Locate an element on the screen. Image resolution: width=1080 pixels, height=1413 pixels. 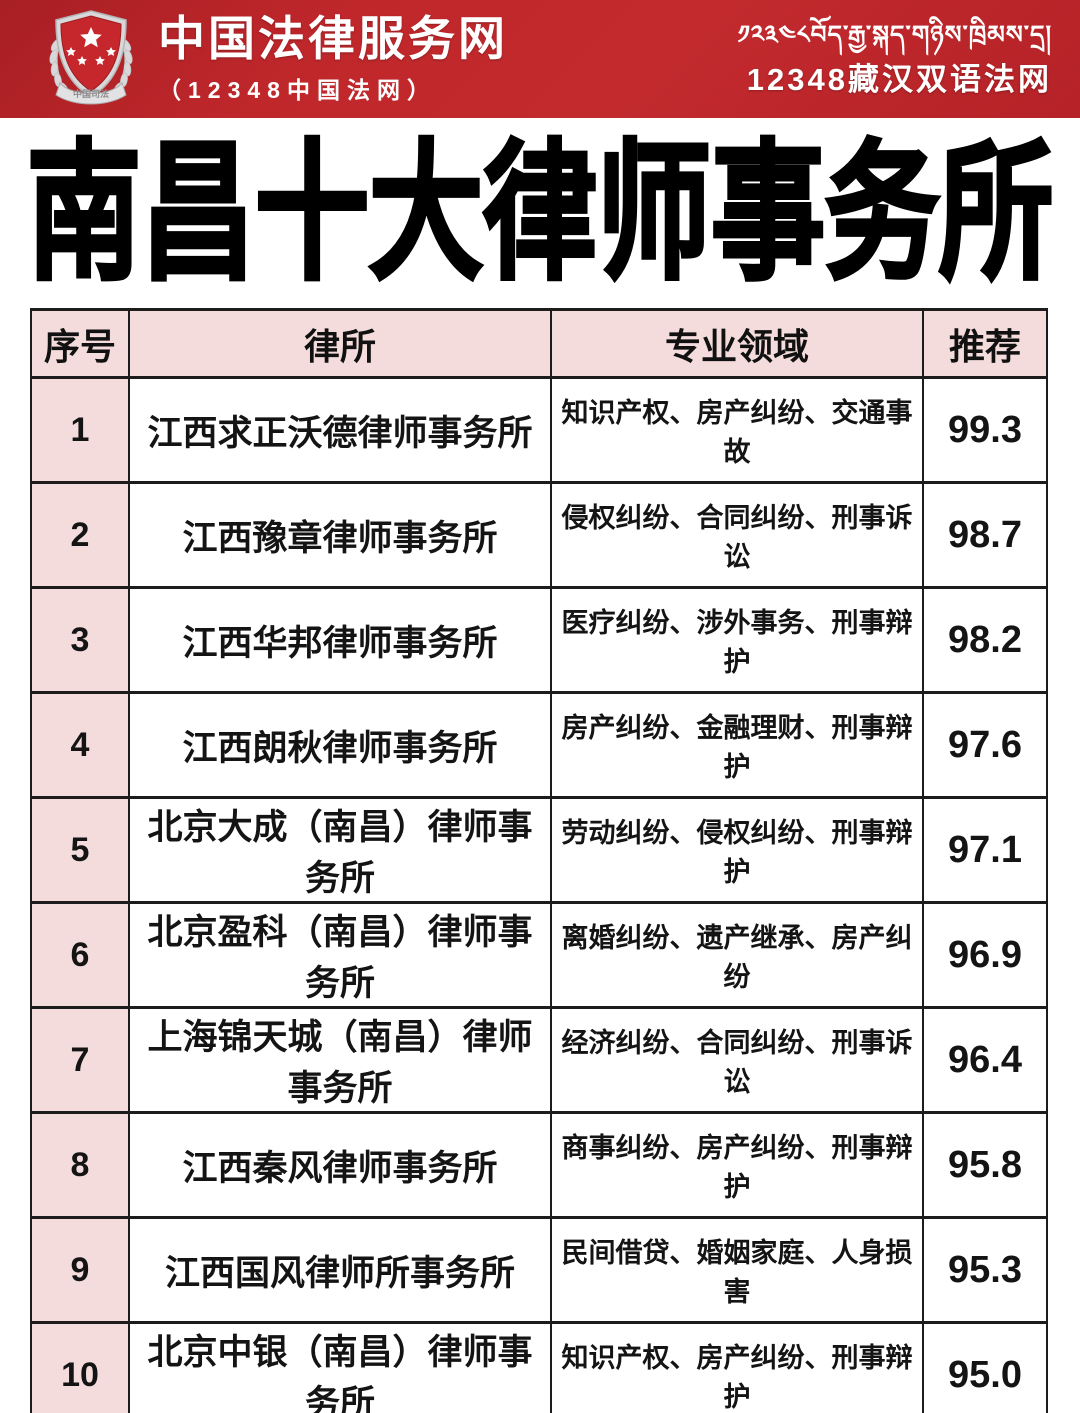
rank-cell: 1 is located at coordinates (81, 430).